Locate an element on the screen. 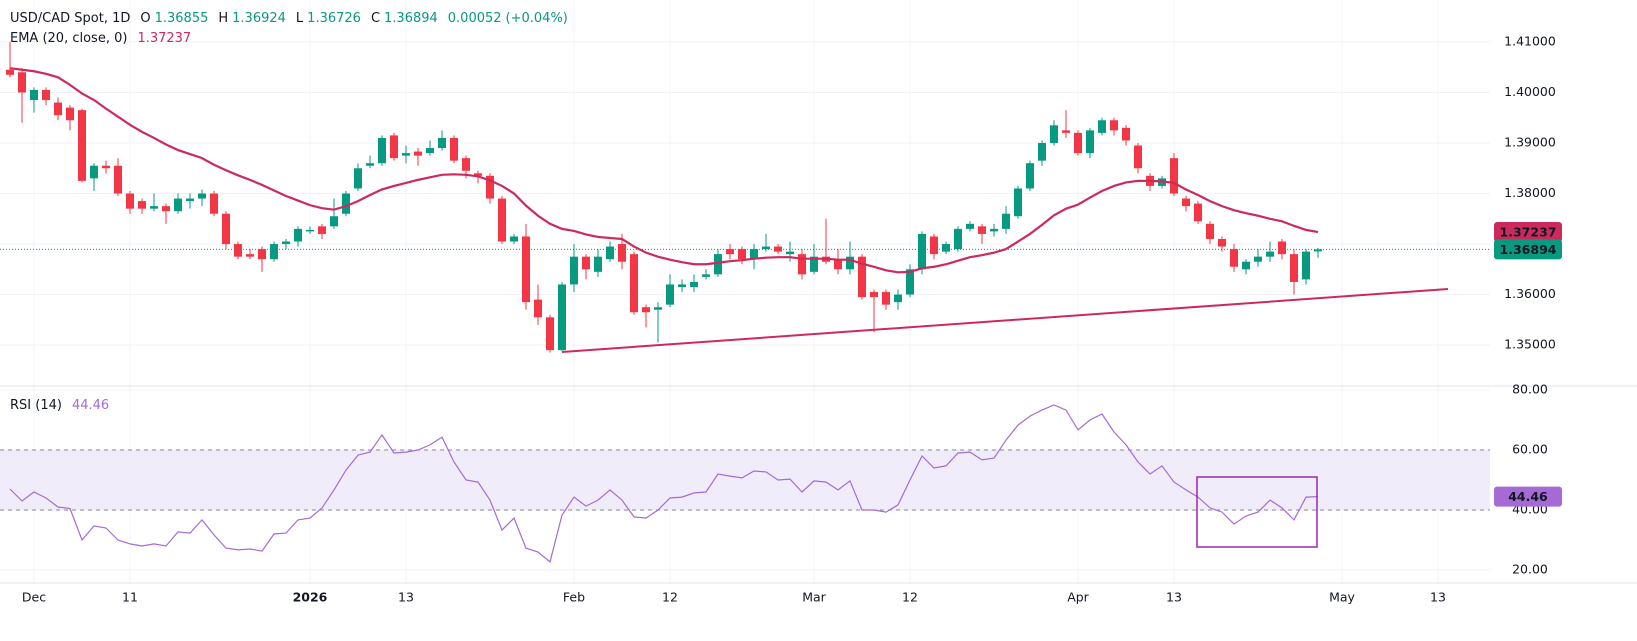  series-value-tag-bg is located at coordinates (1528, 496).